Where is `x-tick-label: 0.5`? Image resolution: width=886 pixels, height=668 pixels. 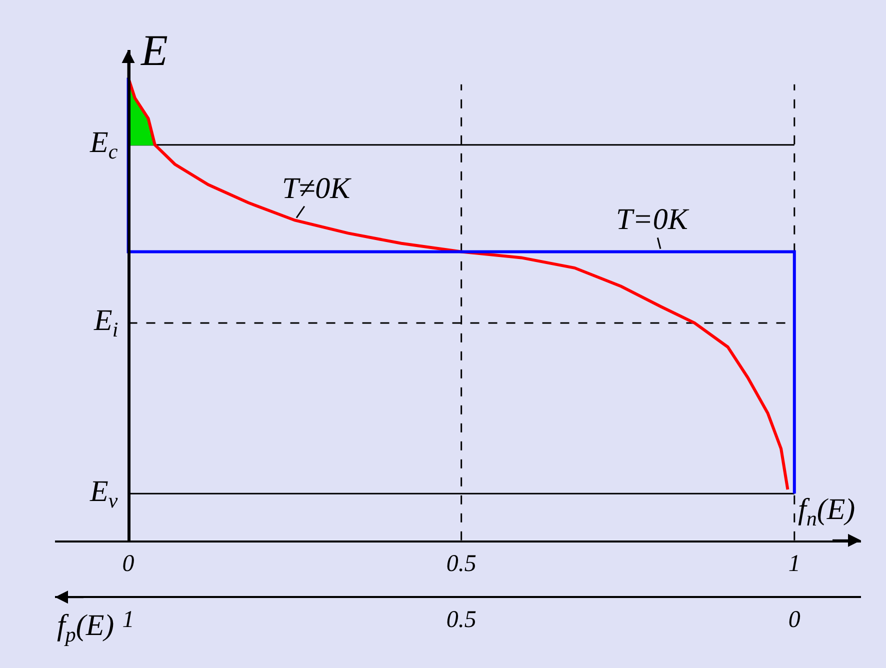
x-tick-label: 0.5 is located at coordinates (461, 564).